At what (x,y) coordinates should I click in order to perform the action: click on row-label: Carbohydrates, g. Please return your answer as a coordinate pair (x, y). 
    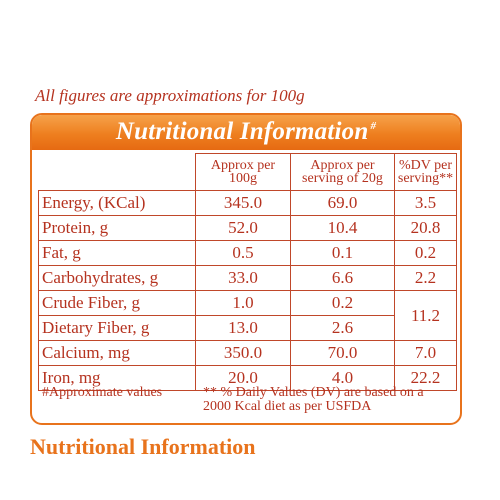
    Looking at the image, I should click on (117, 278).